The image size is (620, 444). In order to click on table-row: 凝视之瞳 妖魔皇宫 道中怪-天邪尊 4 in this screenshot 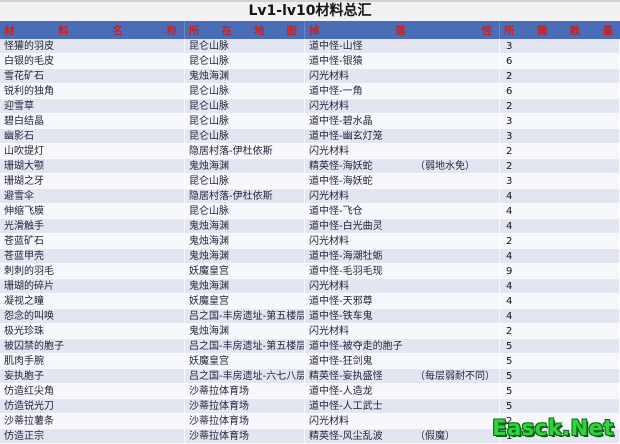, I will do `click(310, 301)`.